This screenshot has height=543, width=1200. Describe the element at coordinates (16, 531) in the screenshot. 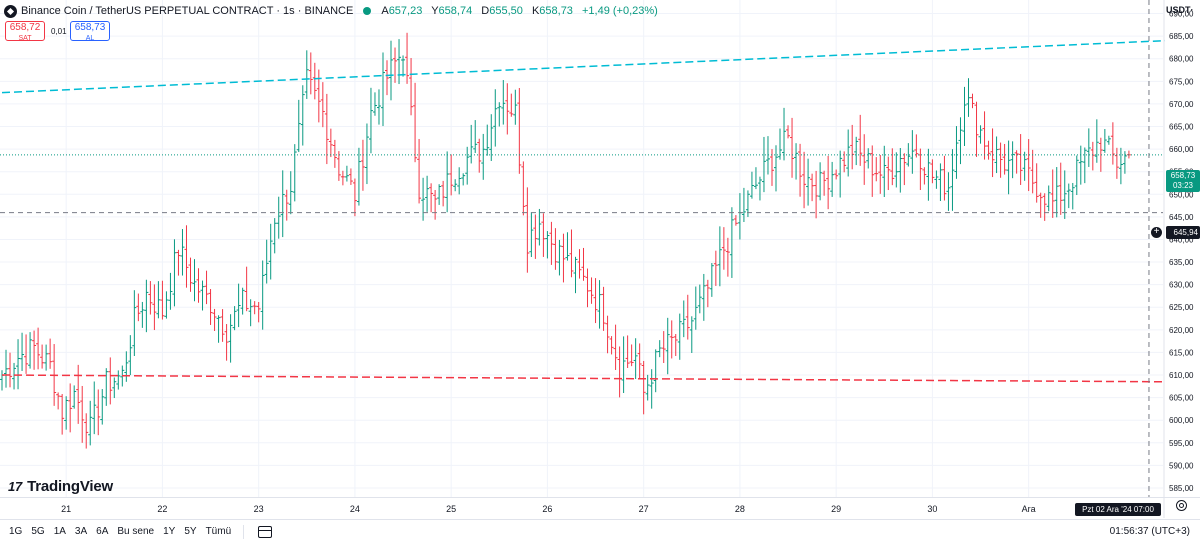

I see `range-1d-button: 1G` at that location.